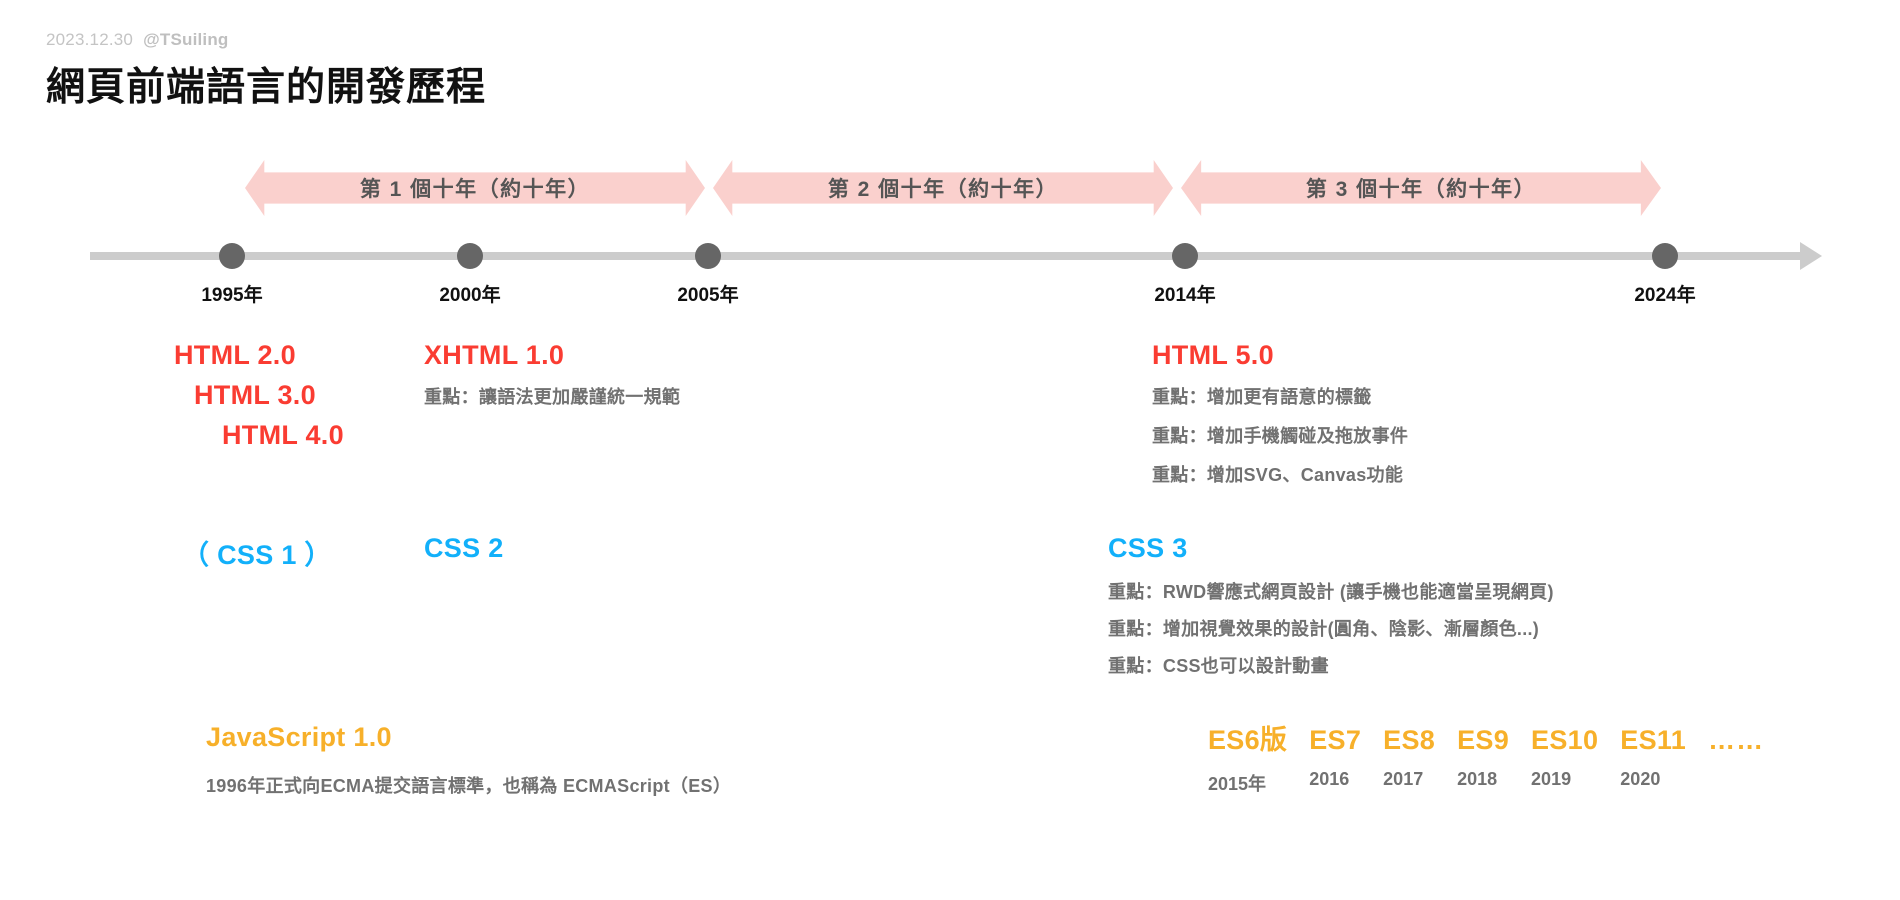  What do you see at coordinates (1185, 295) in the screenshot?
I see `timeline-year-label: 2014年` at bounding box center [1185, 295].